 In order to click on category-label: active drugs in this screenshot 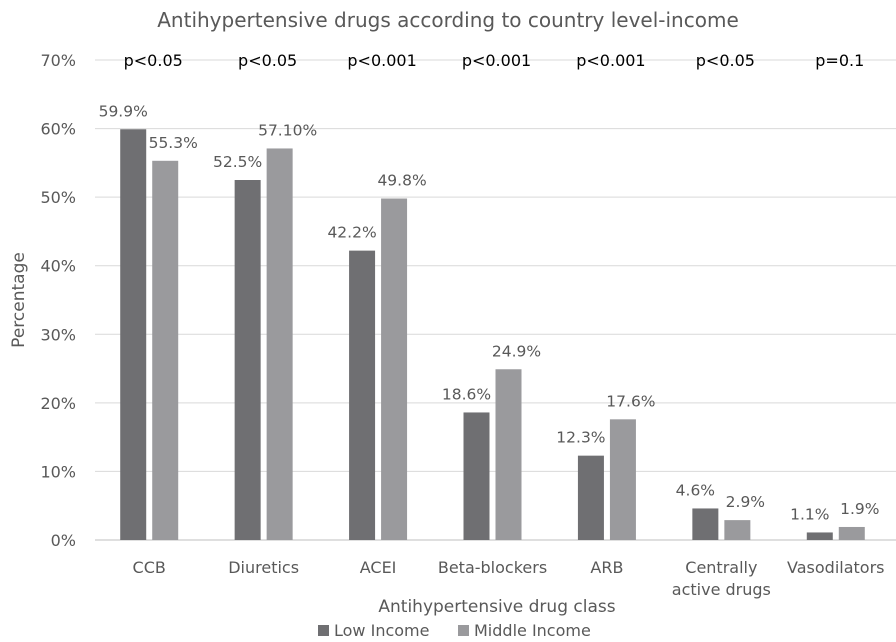, I will do `click(721, 589)`.